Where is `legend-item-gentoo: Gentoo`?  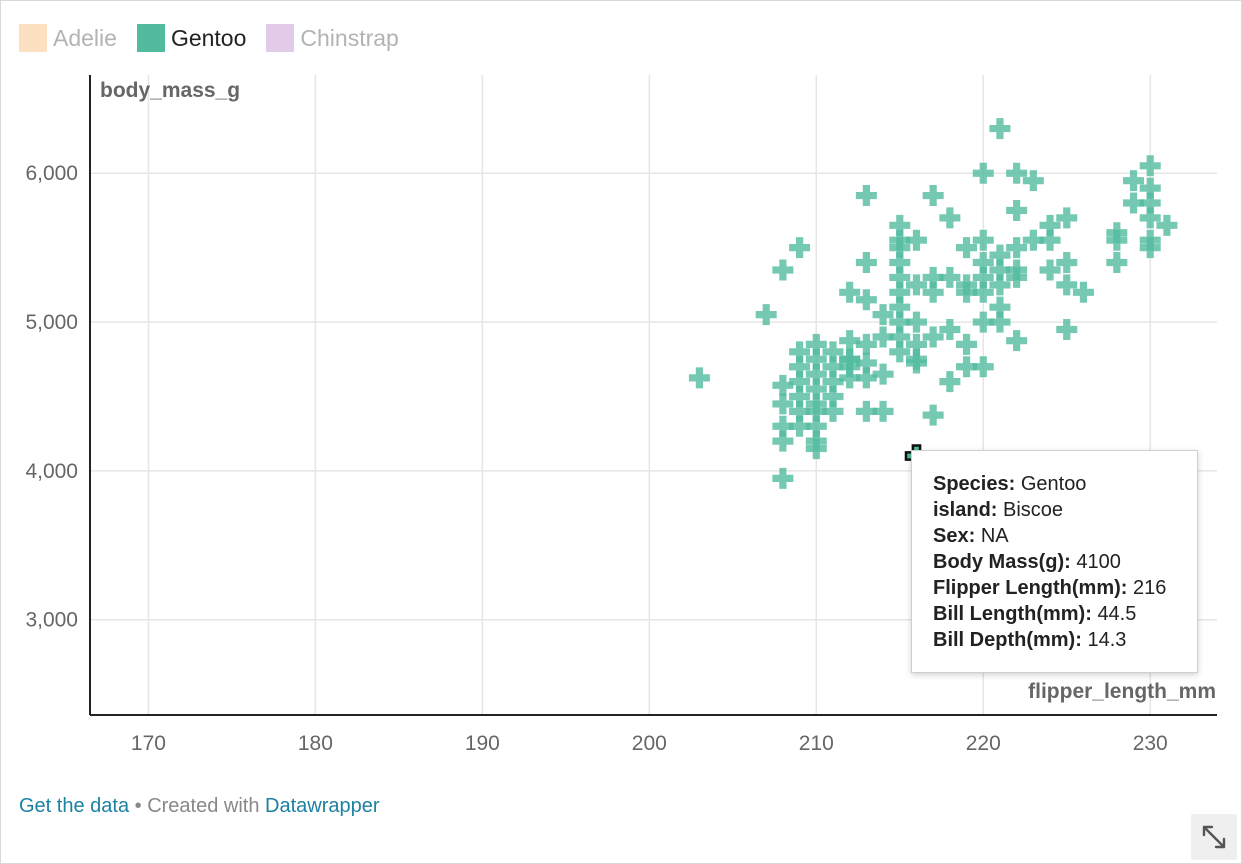 legend-item-gentoo: Gentoo is located at coordinates (191, 38).